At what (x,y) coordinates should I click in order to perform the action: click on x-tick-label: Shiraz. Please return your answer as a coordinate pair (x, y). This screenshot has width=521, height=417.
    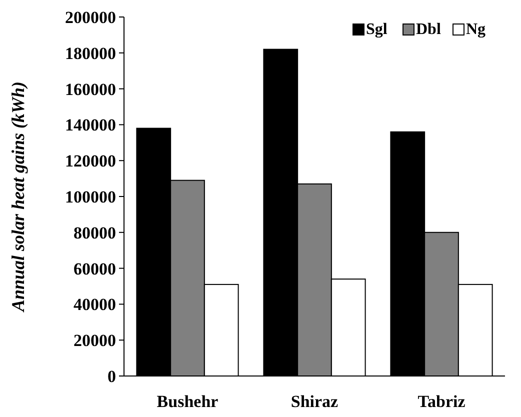
    Looking at the image, I should click on (314, 401).